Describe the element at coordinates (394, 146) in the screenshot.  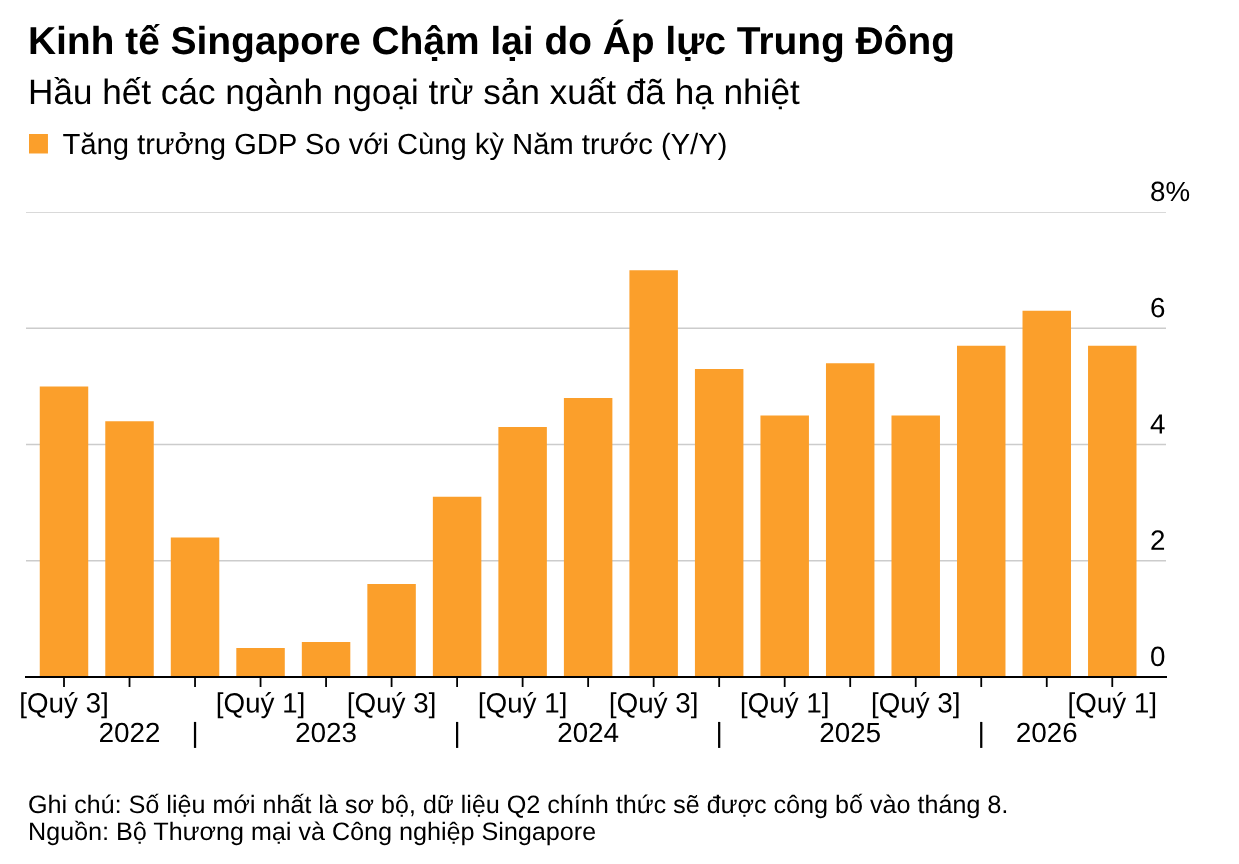
I see `legend-label: Tăng trưởng GDP So với Cùng kỳ Năm trước (Y/Y)` at that location.